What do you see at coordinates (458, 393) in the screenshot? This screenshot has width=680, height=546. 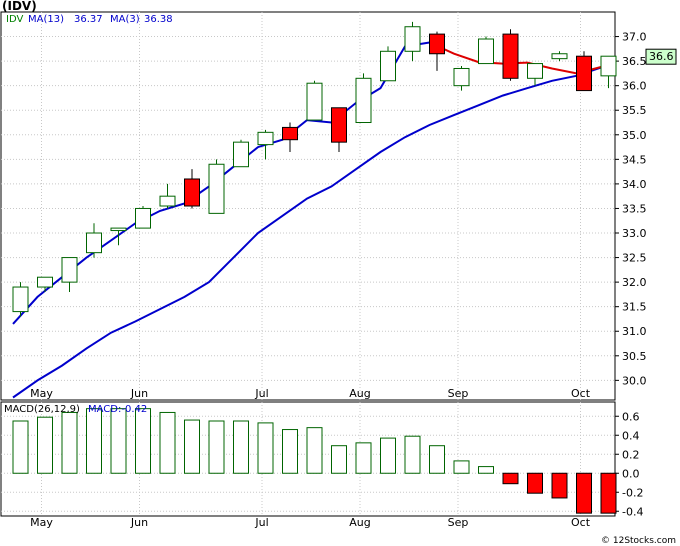 I see `price-x-tick-label: Sep` at bounding box center [458, 393].